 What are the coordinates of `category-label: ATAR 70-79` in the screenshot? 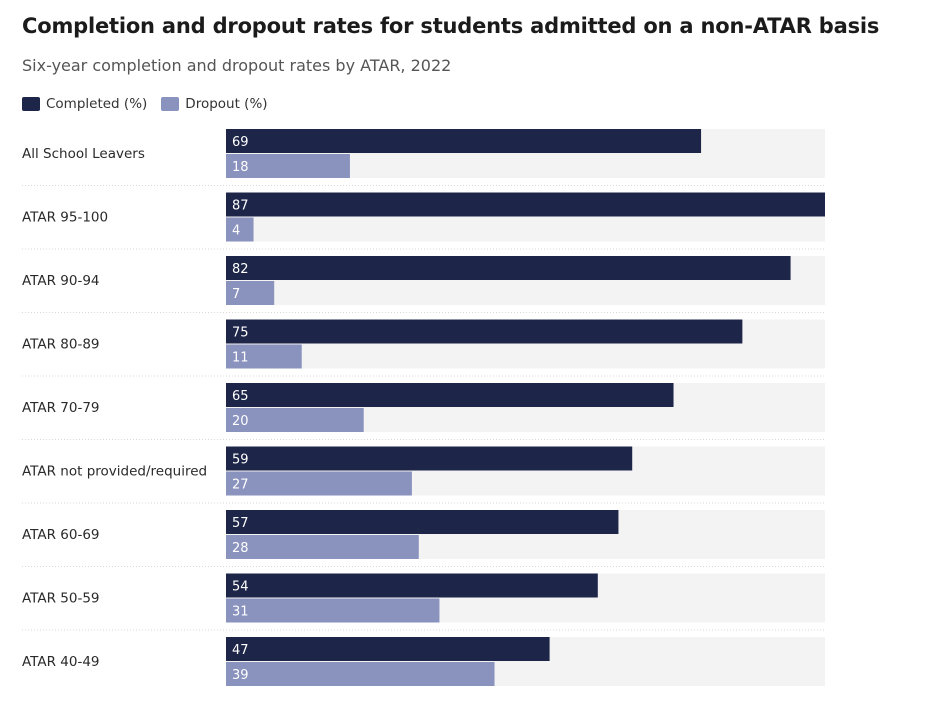 It's located at (61, 408).